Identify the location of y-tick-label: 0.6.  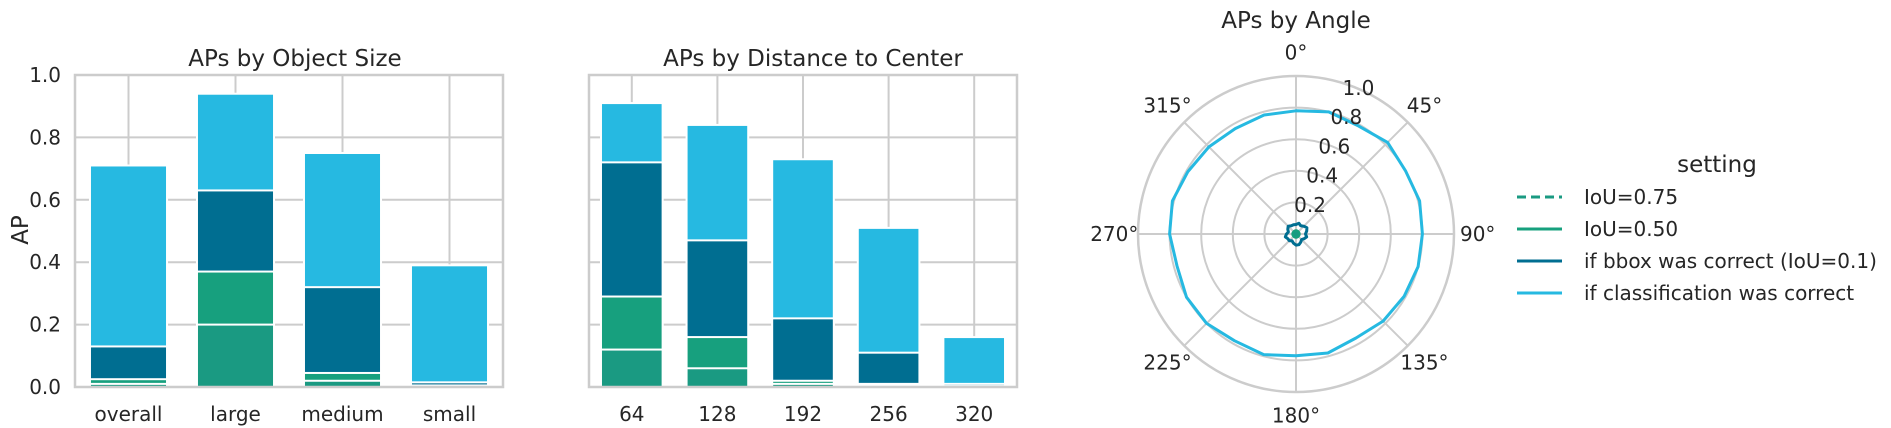
(45, 200).